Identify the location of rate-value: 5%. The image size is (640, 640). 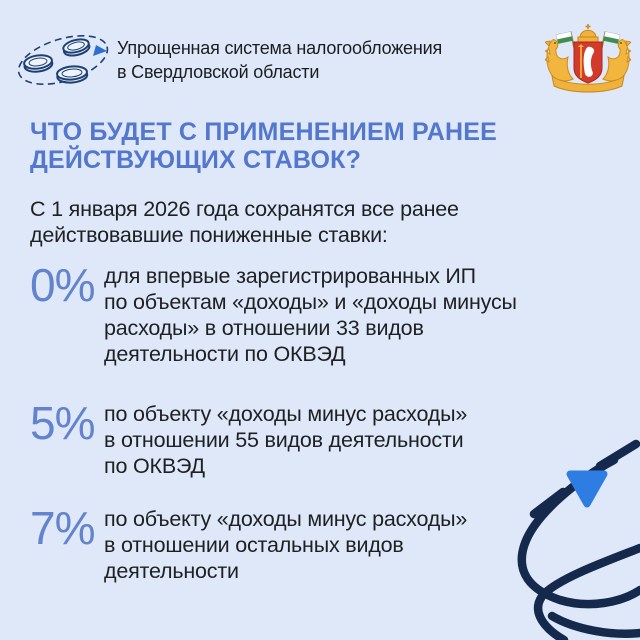
(62, 423).